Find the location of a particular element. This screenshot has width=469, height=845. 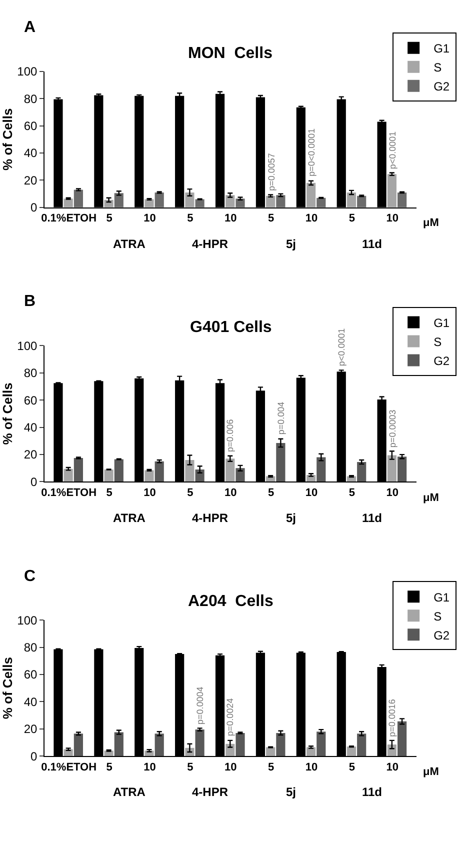

text: ATRA is located at coordinates (129, 792).